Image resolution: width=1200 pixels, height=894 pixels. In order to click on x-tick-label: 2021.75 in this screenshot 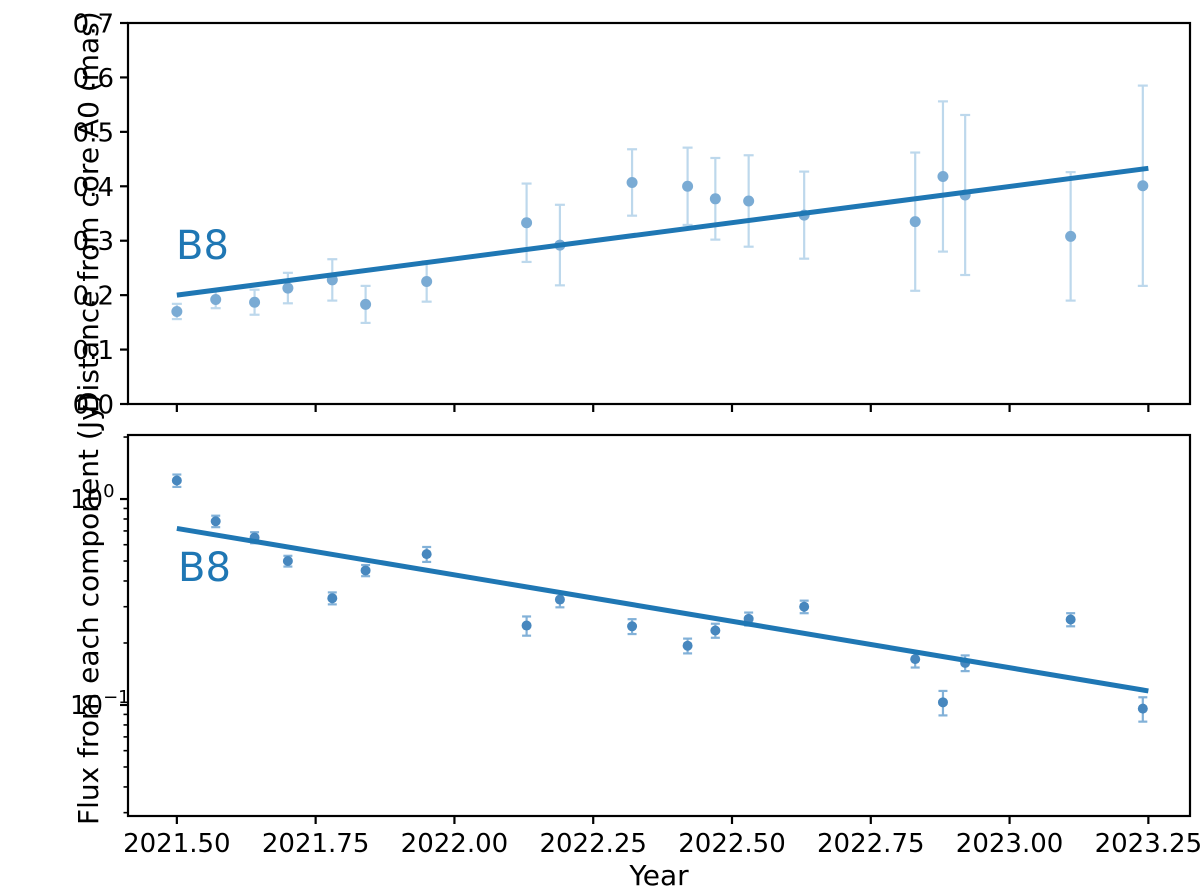, I will do `click(316, 844)`.